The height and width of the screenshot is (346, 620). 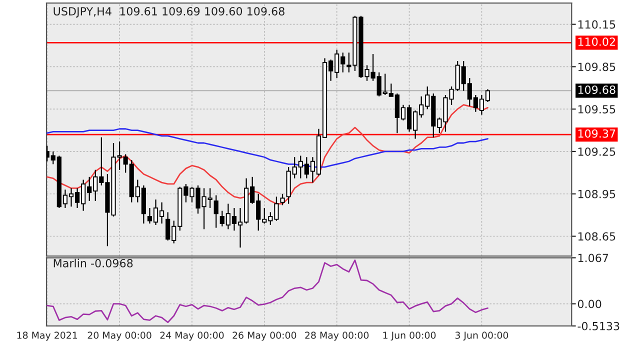 What do you see at coordinates (597, 133) in the screenshot?
I see `ref-line-label: 109.37` at bounding box center [597, 133].